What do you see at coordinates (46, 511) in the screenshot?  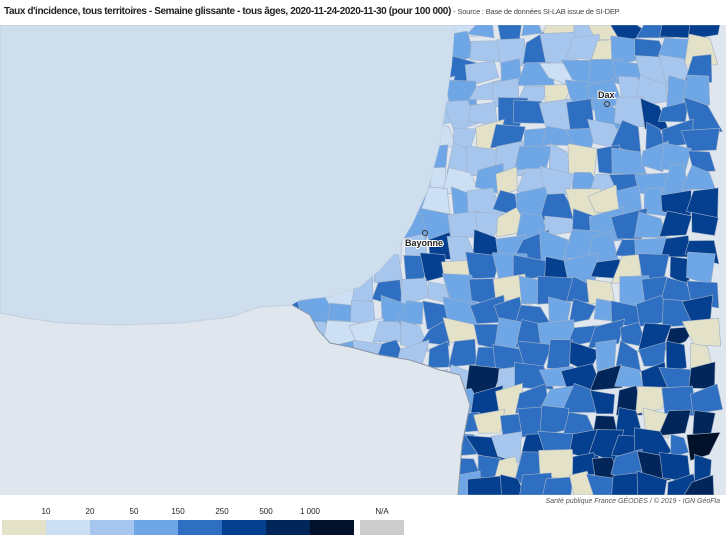 I see `legend-label: 10` at bounding box center [46, 511].